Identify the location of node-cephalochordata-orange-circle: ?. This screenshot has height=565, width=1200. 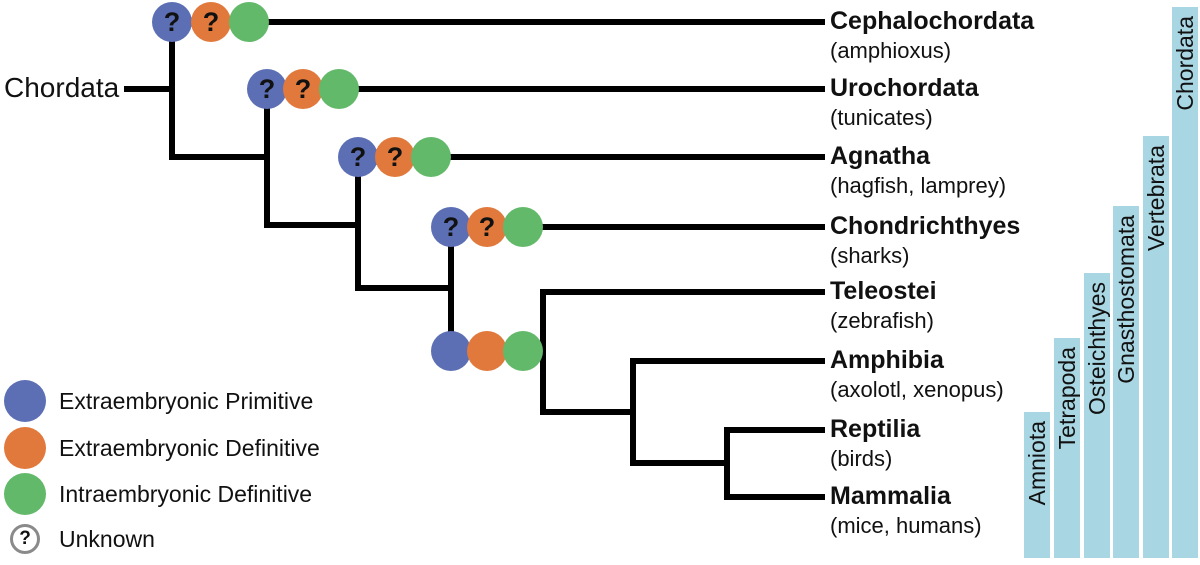
(211, 22).